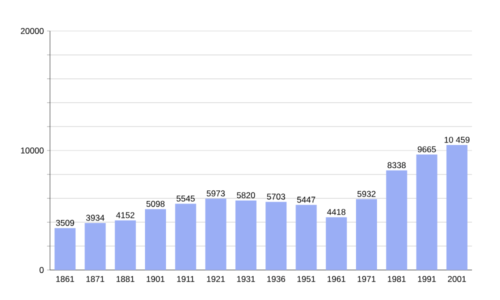 The image size is (500, 300). I want to click on y-tick-label: 20000, so click(32, 31).